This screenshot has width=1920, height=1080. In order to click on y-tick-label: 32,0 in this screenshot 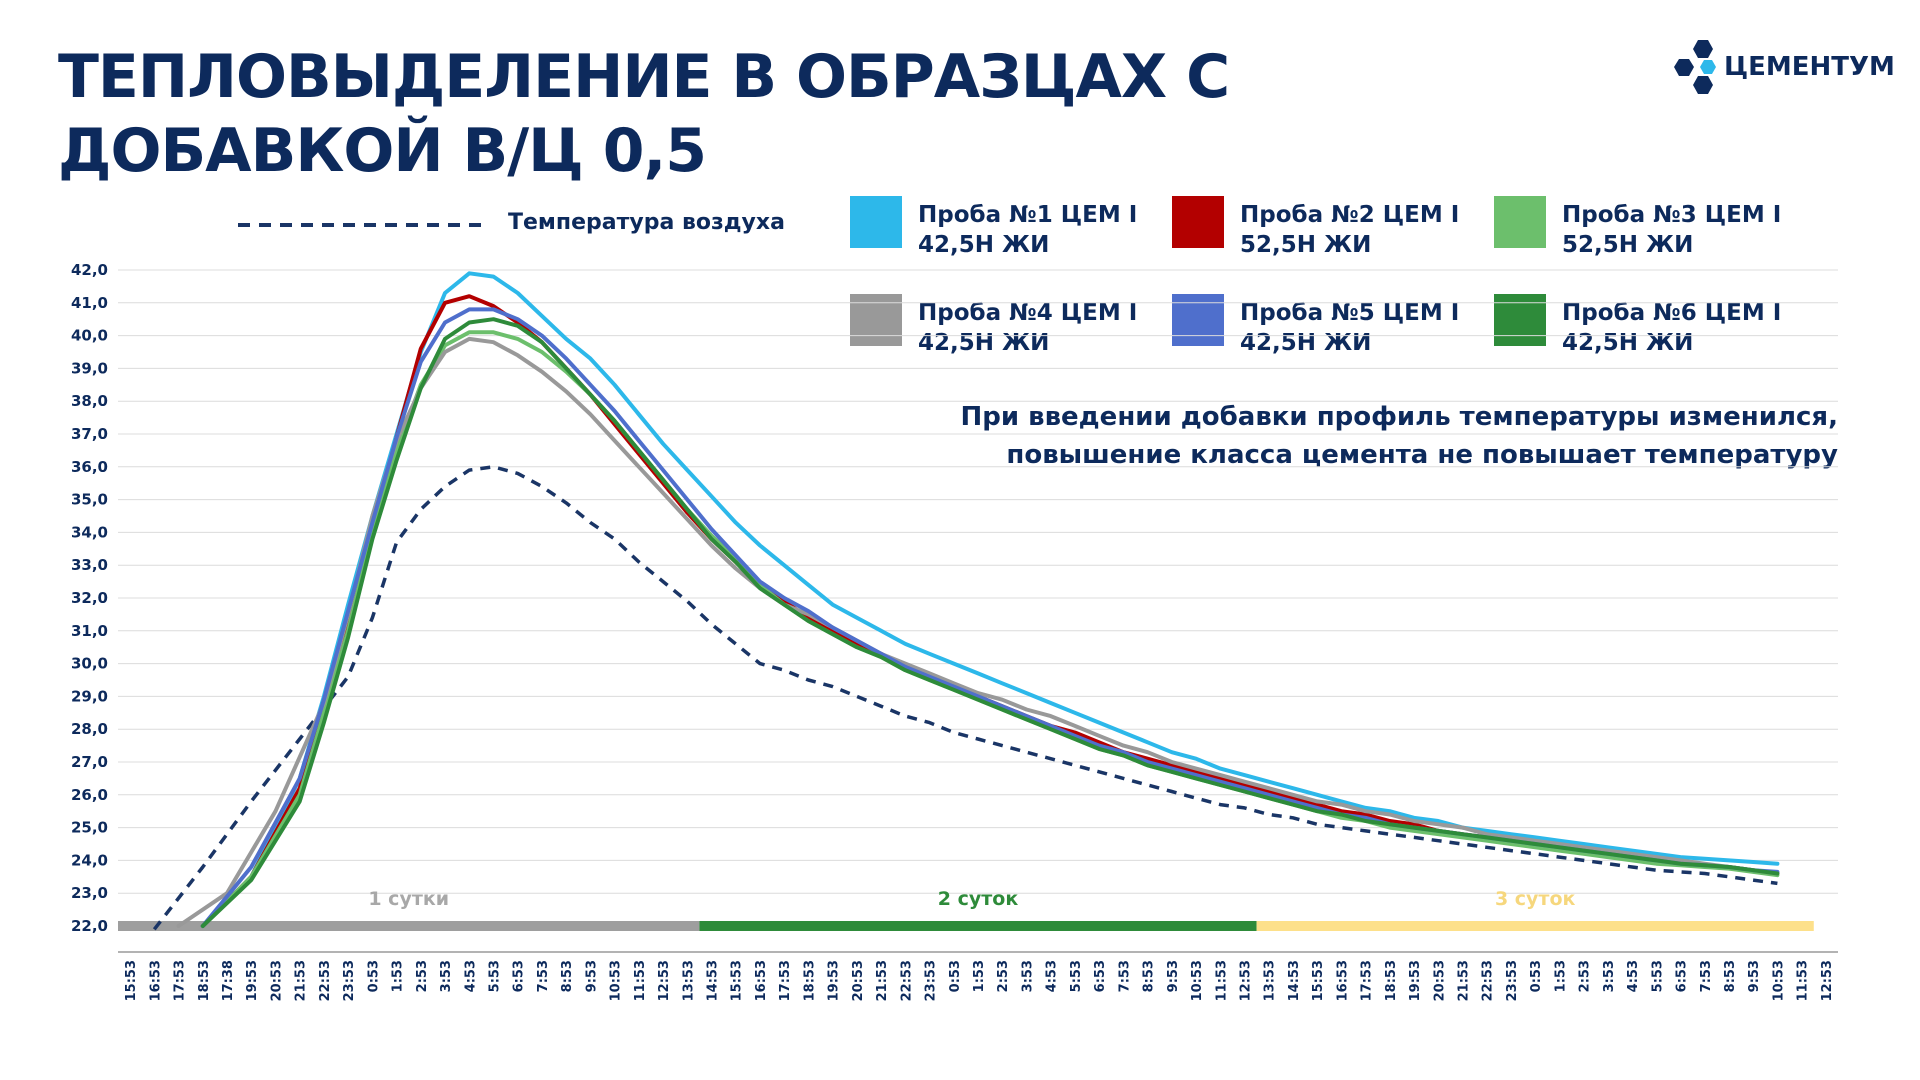, I will do `click(89, 598)`.